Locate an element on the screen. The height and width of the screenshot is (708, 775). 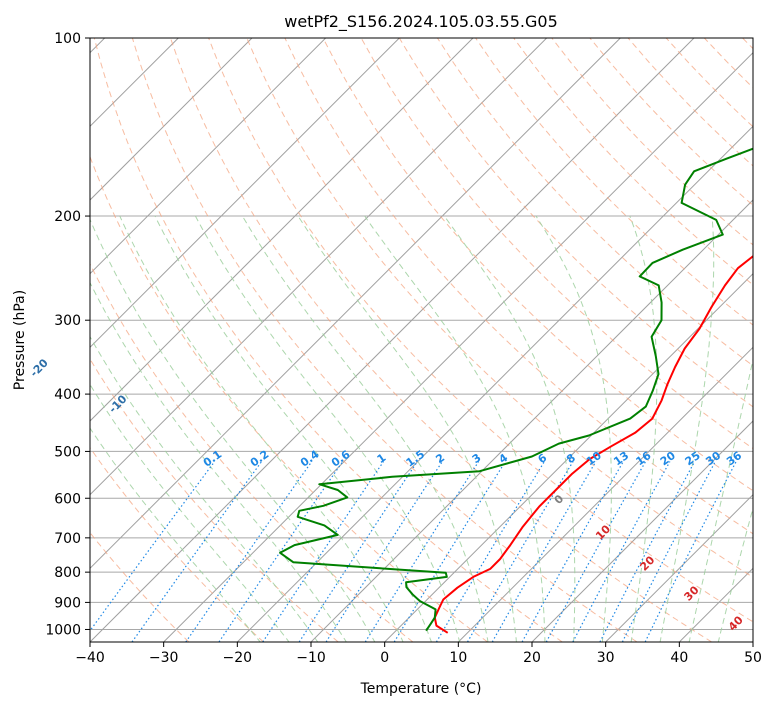
y-tick-label: 200 is located at coordinates (67, 217).